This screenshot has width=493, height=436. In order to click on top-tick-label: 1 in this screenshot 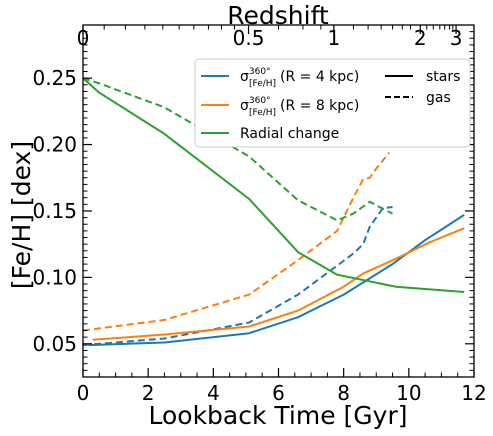, I will do `click(334, 38)`.